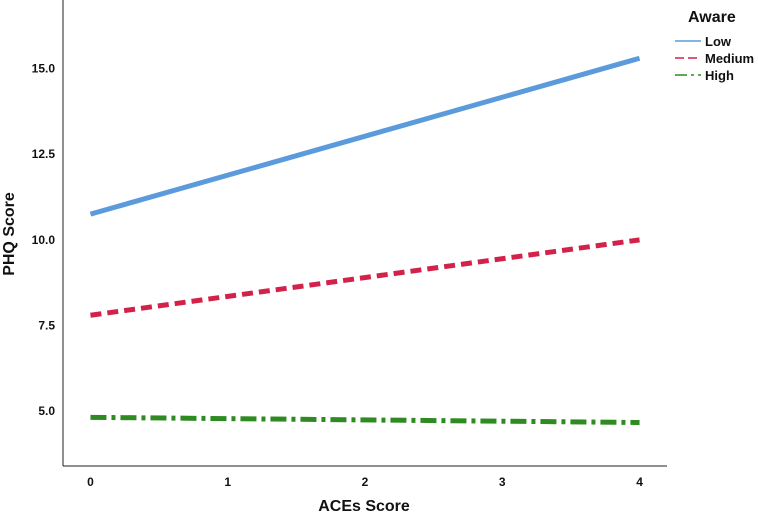 This screenshot has height=518, width=758. I want to click on y-tick-label: 5.0, so click(46, 411).